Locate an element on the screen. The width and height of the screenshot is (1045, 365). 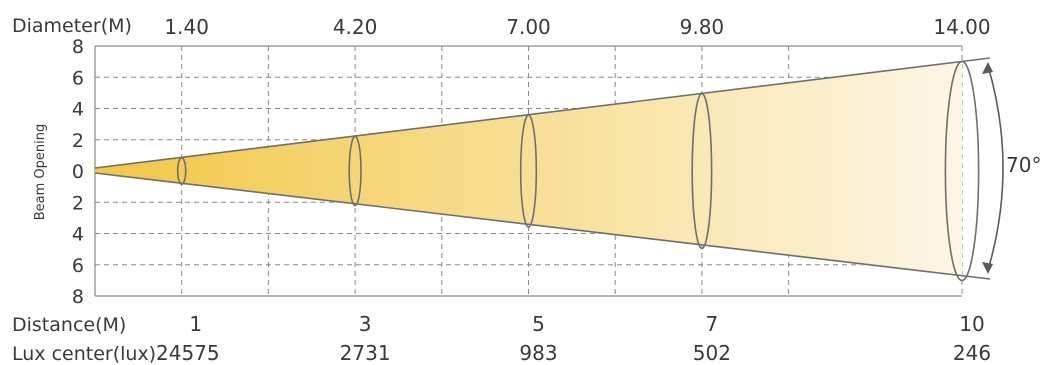
distance-value: 1 is located at coordinates (195, 324).